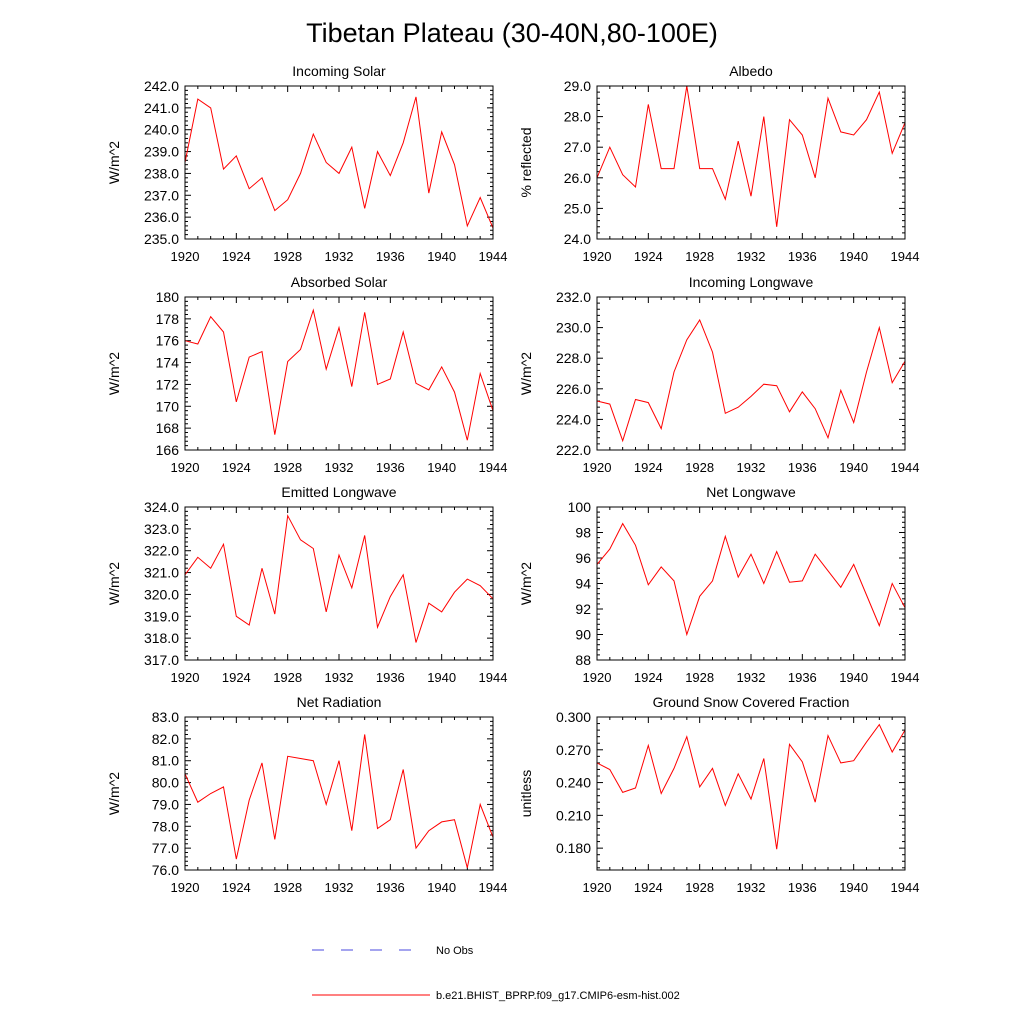 The width and height of the screenshot is (1024, 1029). I want to click on series-line-emitted-longwave, so click(339, 578).